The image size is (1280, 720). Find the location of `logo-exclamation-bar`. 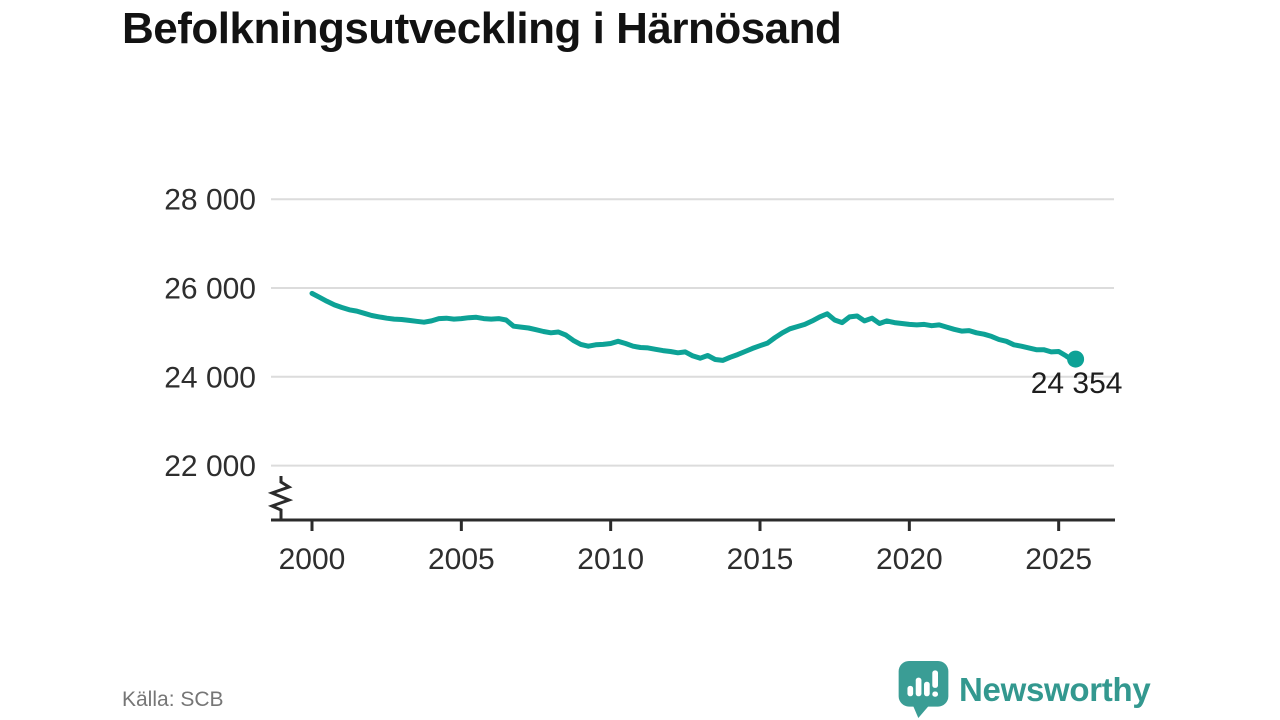

logo-exclamation-bar is located at coordinates (935, 679).